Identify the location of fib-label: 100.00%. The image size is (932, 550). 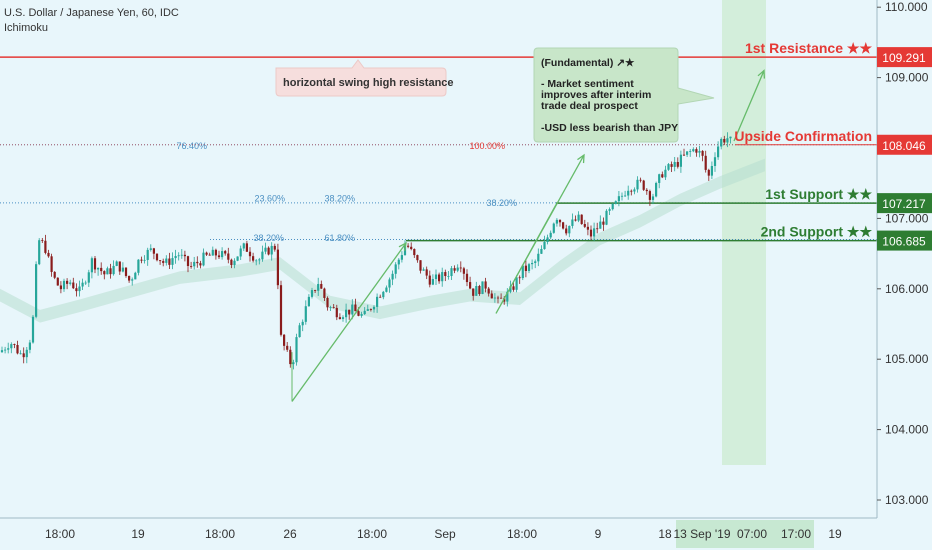
(487, 146).